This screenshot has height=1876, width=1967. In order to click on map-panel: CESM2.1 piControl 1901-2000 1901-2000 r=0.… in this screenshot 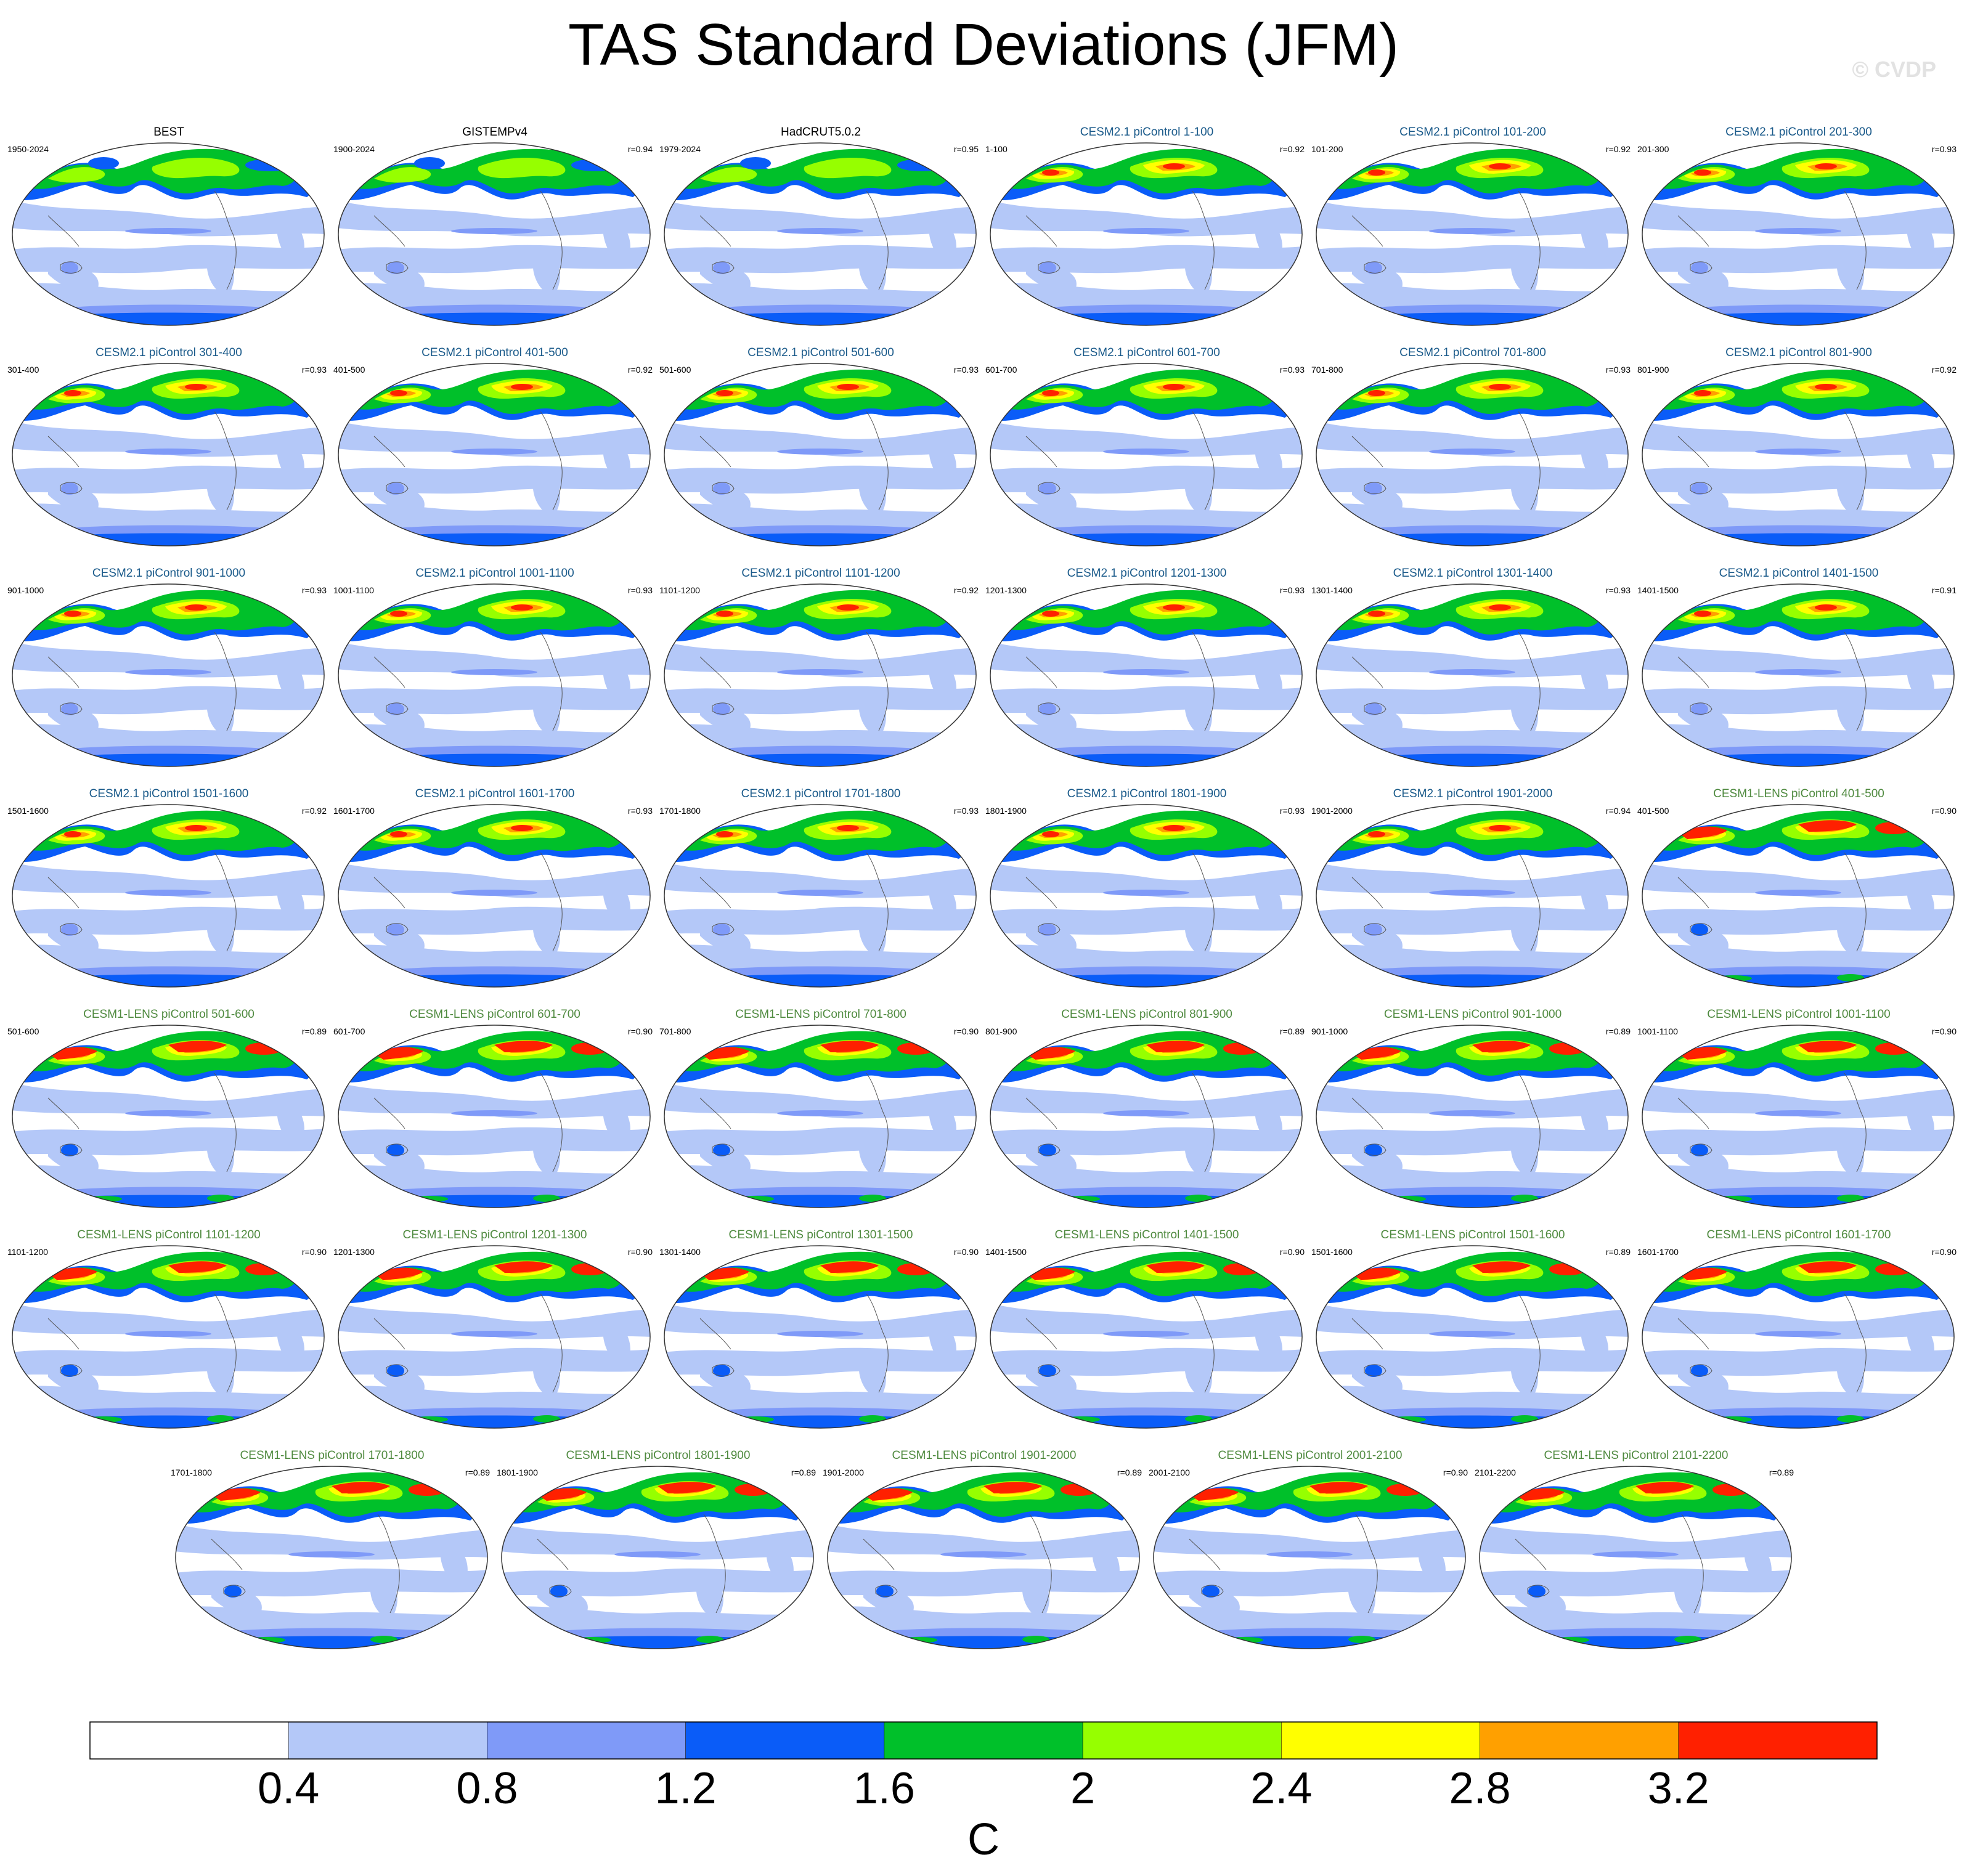, I will do `click(1472, 896)`.